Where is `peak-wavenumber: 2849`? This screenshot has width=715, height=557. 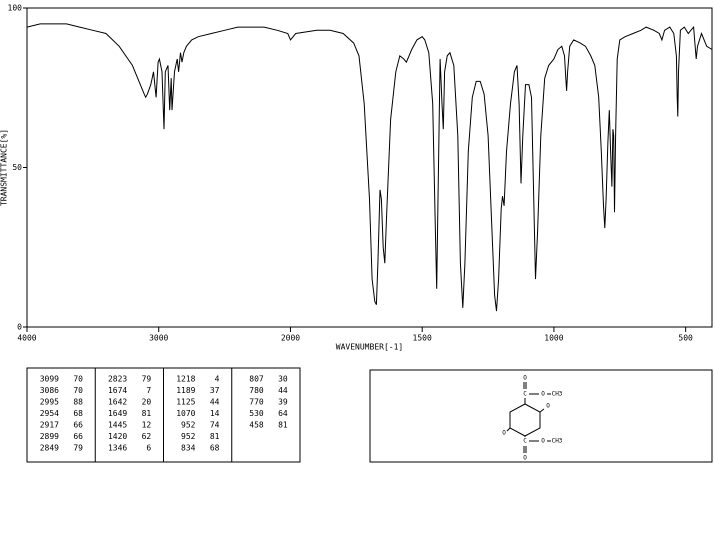
peak-wavenumber: 2849 is located at coordinates (49, 448).